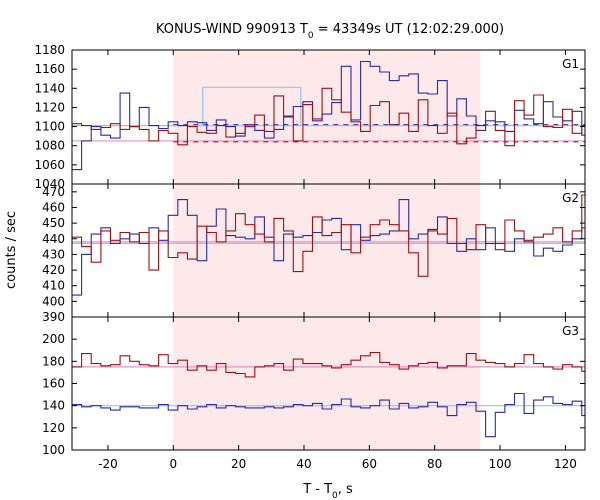 The width and height of the screenshot is (600, 500). Describe the element at coordinates (434, 464) in the screenshot. I see `xtick-label: 80` at that location.